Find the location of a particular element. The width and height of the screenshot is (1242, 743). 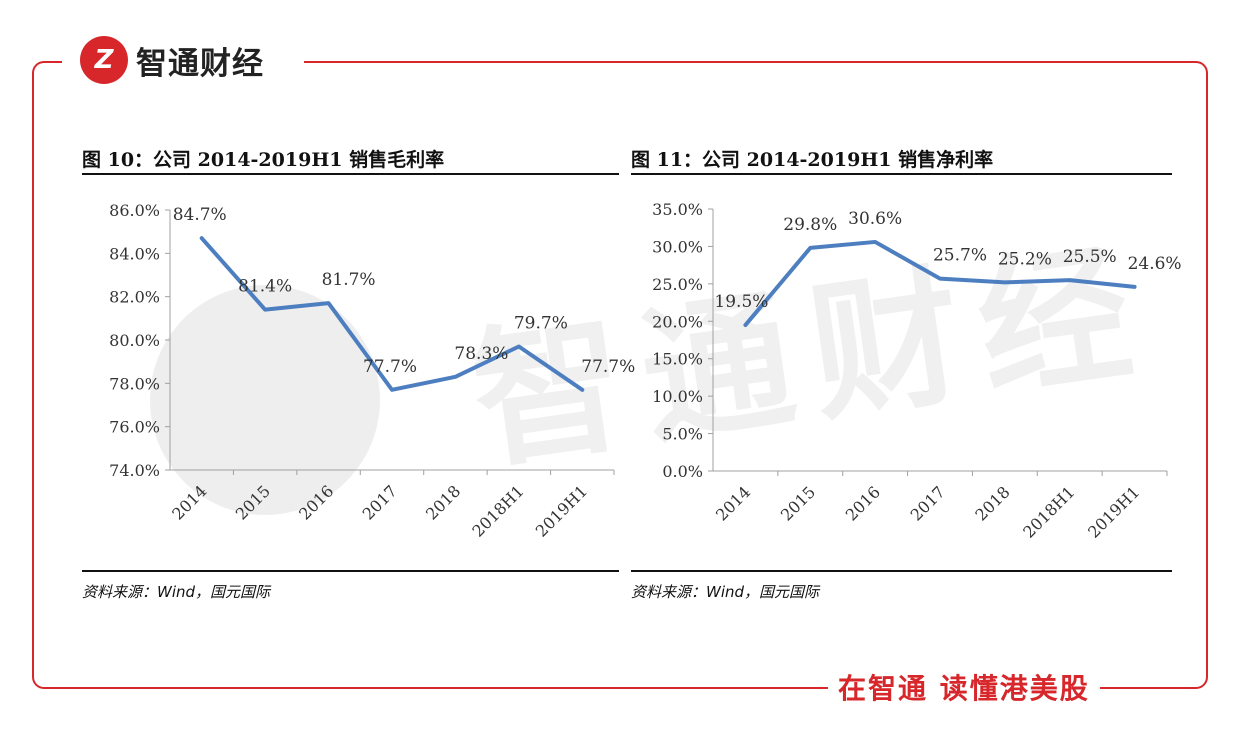

y-tick-label: 20.0% is located at coordinates (677, 321).